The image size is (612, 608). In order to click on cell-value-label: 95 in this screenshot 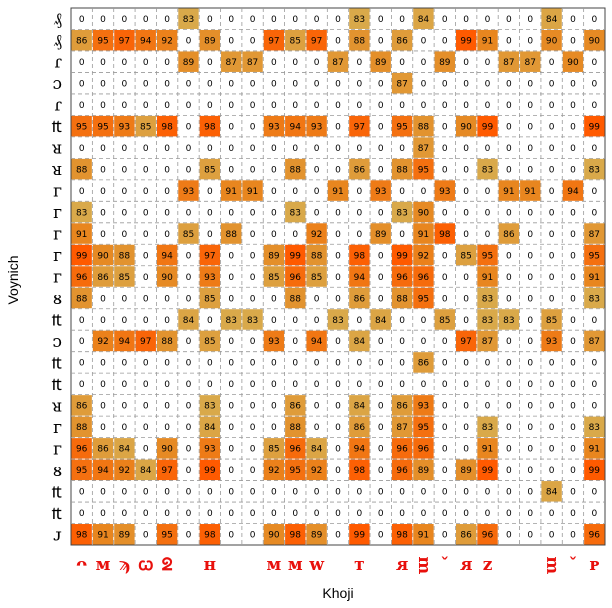, I will do `click(166, 536)`.